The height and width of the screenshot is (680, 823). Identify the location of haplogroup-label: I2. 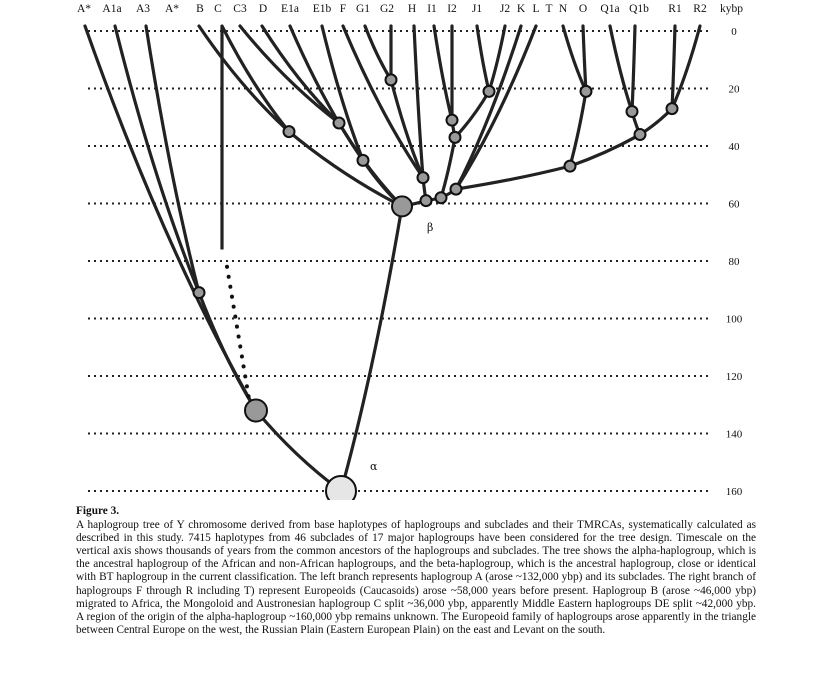
(452, 9).